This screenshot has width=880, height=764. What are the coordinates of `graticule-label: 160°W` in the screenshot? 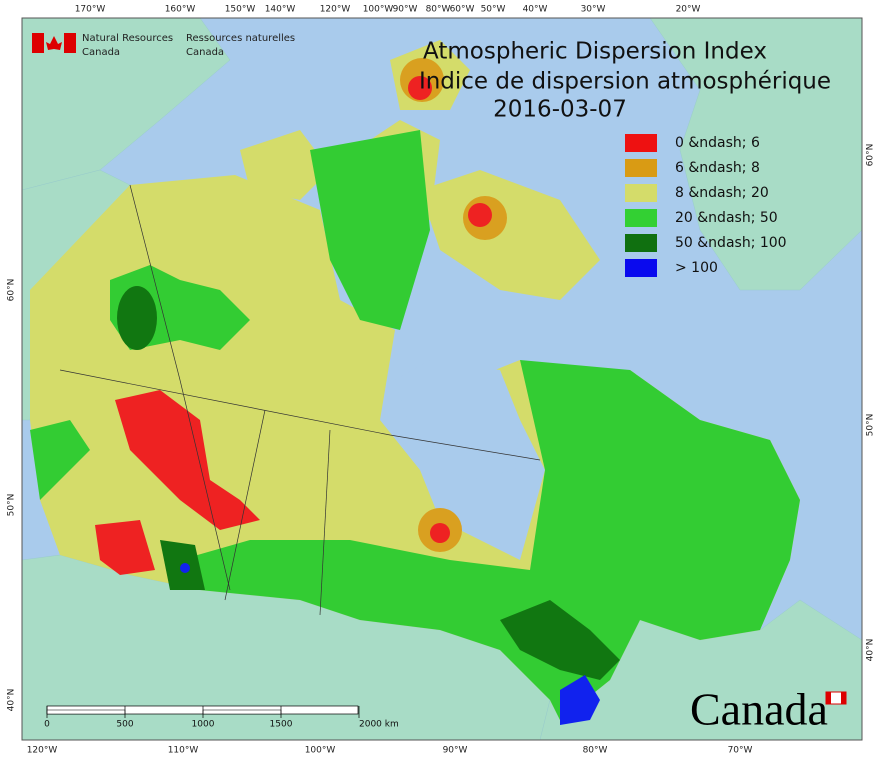 It's located at (180, 10).